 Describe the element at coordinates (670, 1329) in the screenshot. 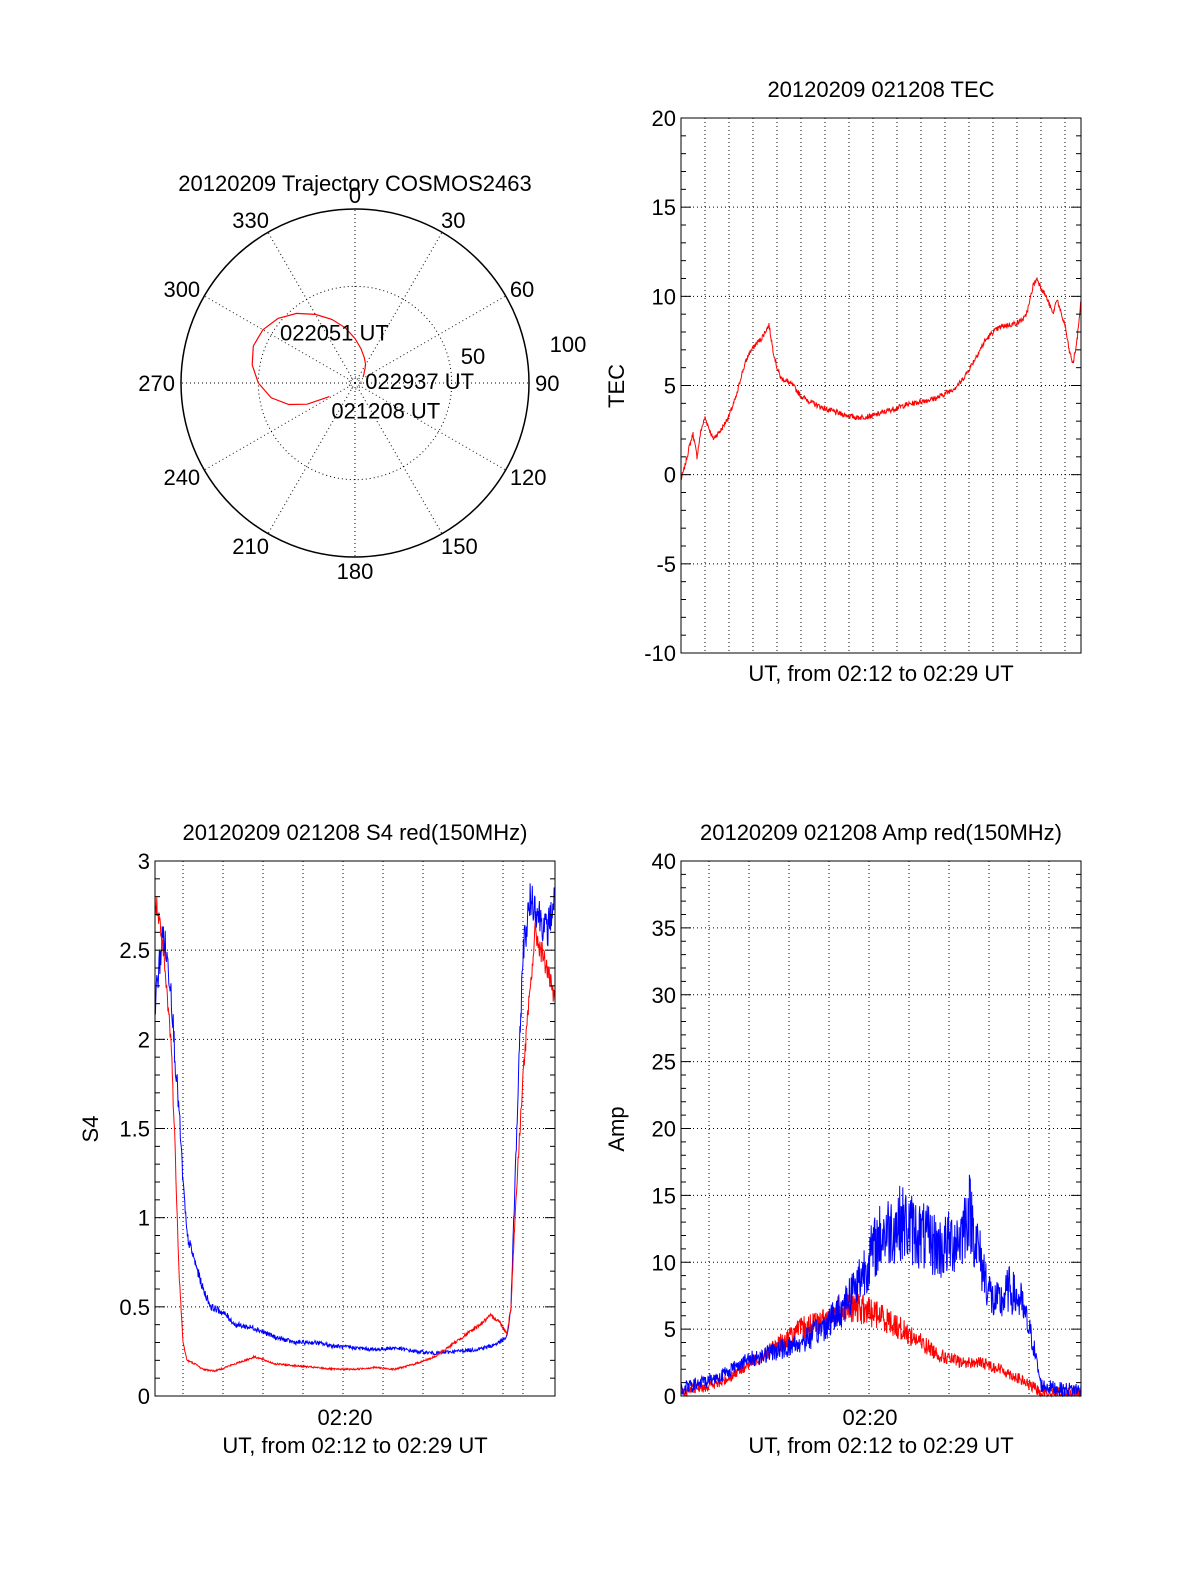

I see `amp-ytick-label-1: 5` at that location.